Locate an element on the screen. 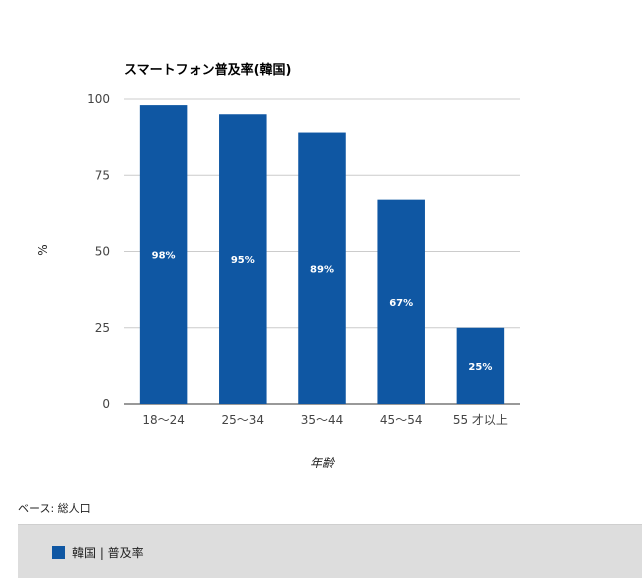 Image resolution: width=642 pixels, height=578 pixels. bar-value-label: 98% is located at coordinates (164, 256).